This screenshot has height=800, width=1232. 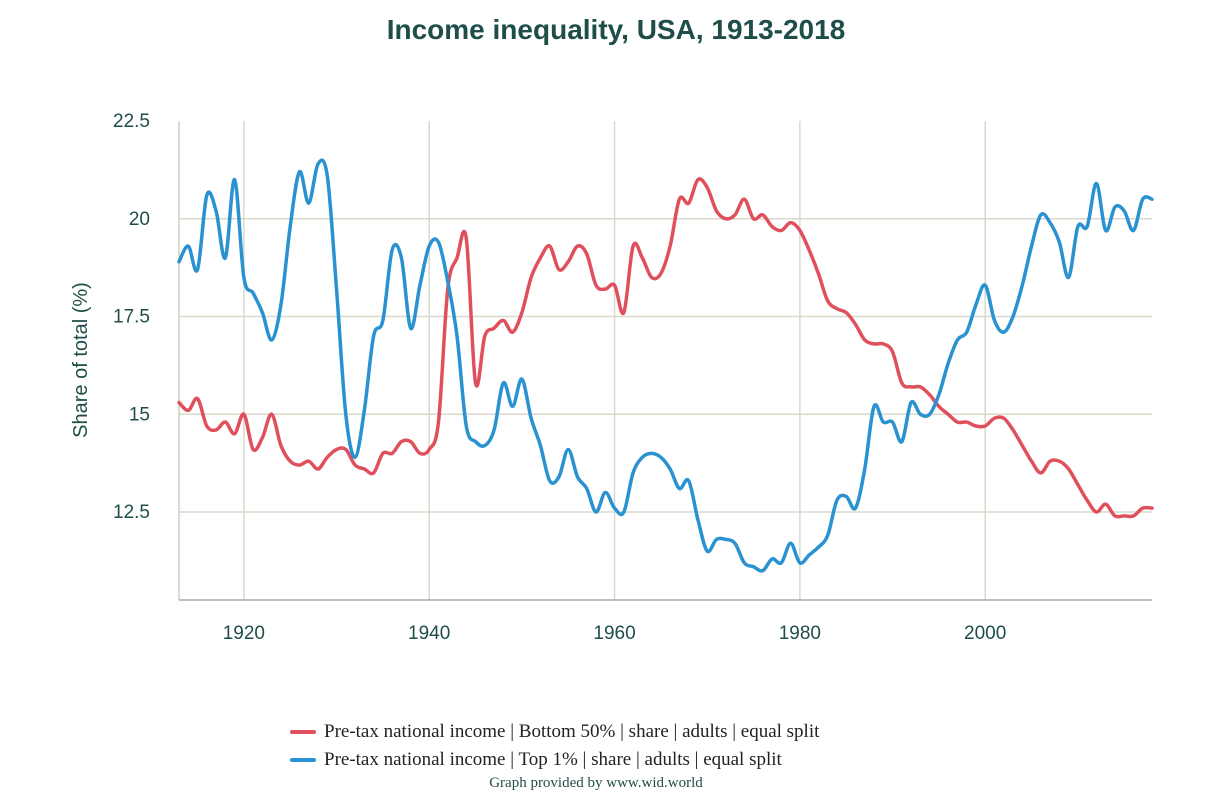 I want to click on x-tick-label: 1940, so click(x=429, y=633).